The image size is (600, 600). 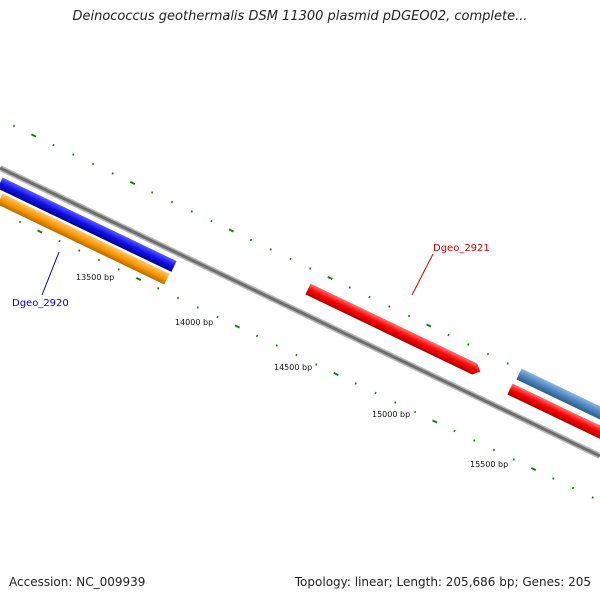 I want to click on gene-blue, so click(x=88, y=224).